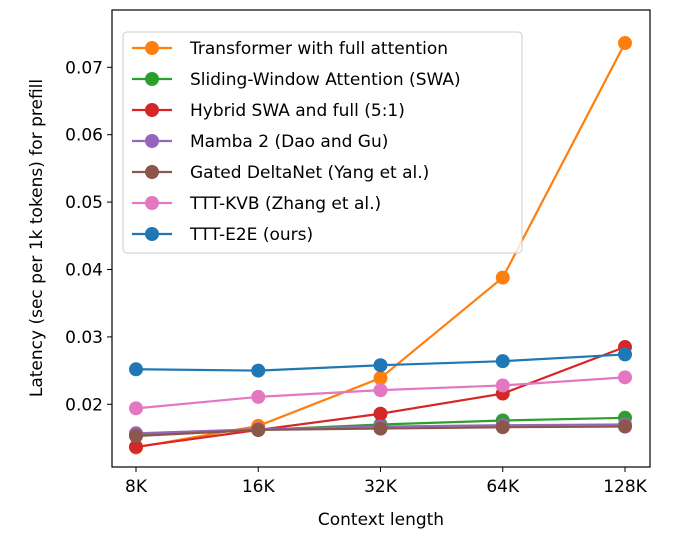 The width and height of the screenshot is (675, 559). I want to click on x-tick-label: 16K, so click(259, 487).